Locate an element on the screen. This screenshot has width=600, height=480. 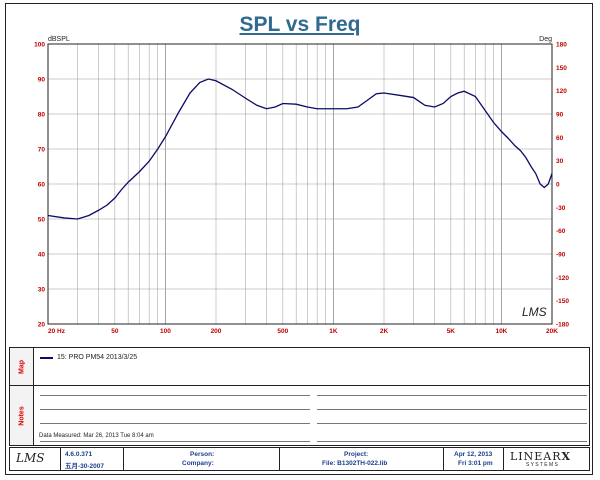
y-axis-right-label: Deg is located at coordinates (545, 39).